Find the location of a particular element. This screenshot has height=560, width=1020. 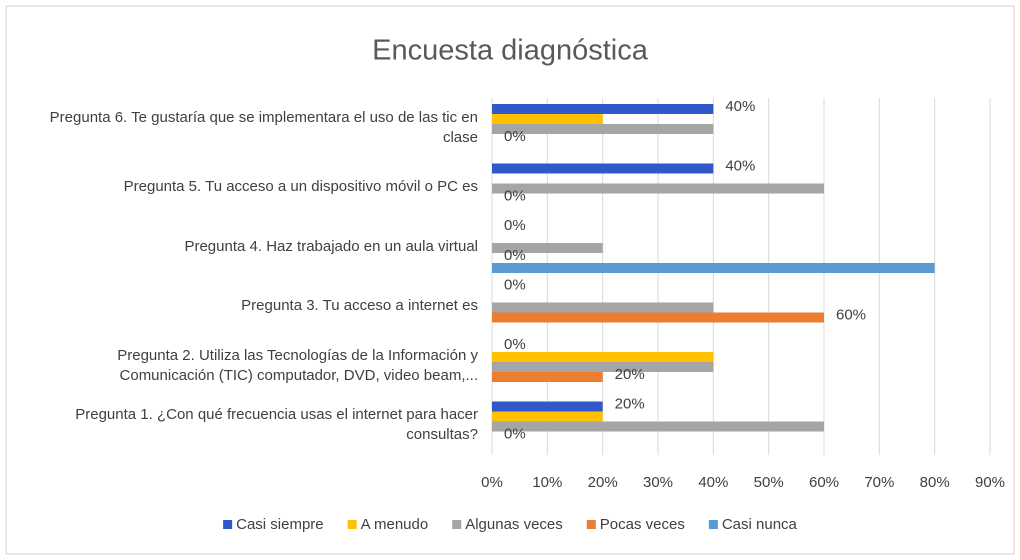

chart-title: Encuesta diagnóstica is located at coordinates (510, 51).